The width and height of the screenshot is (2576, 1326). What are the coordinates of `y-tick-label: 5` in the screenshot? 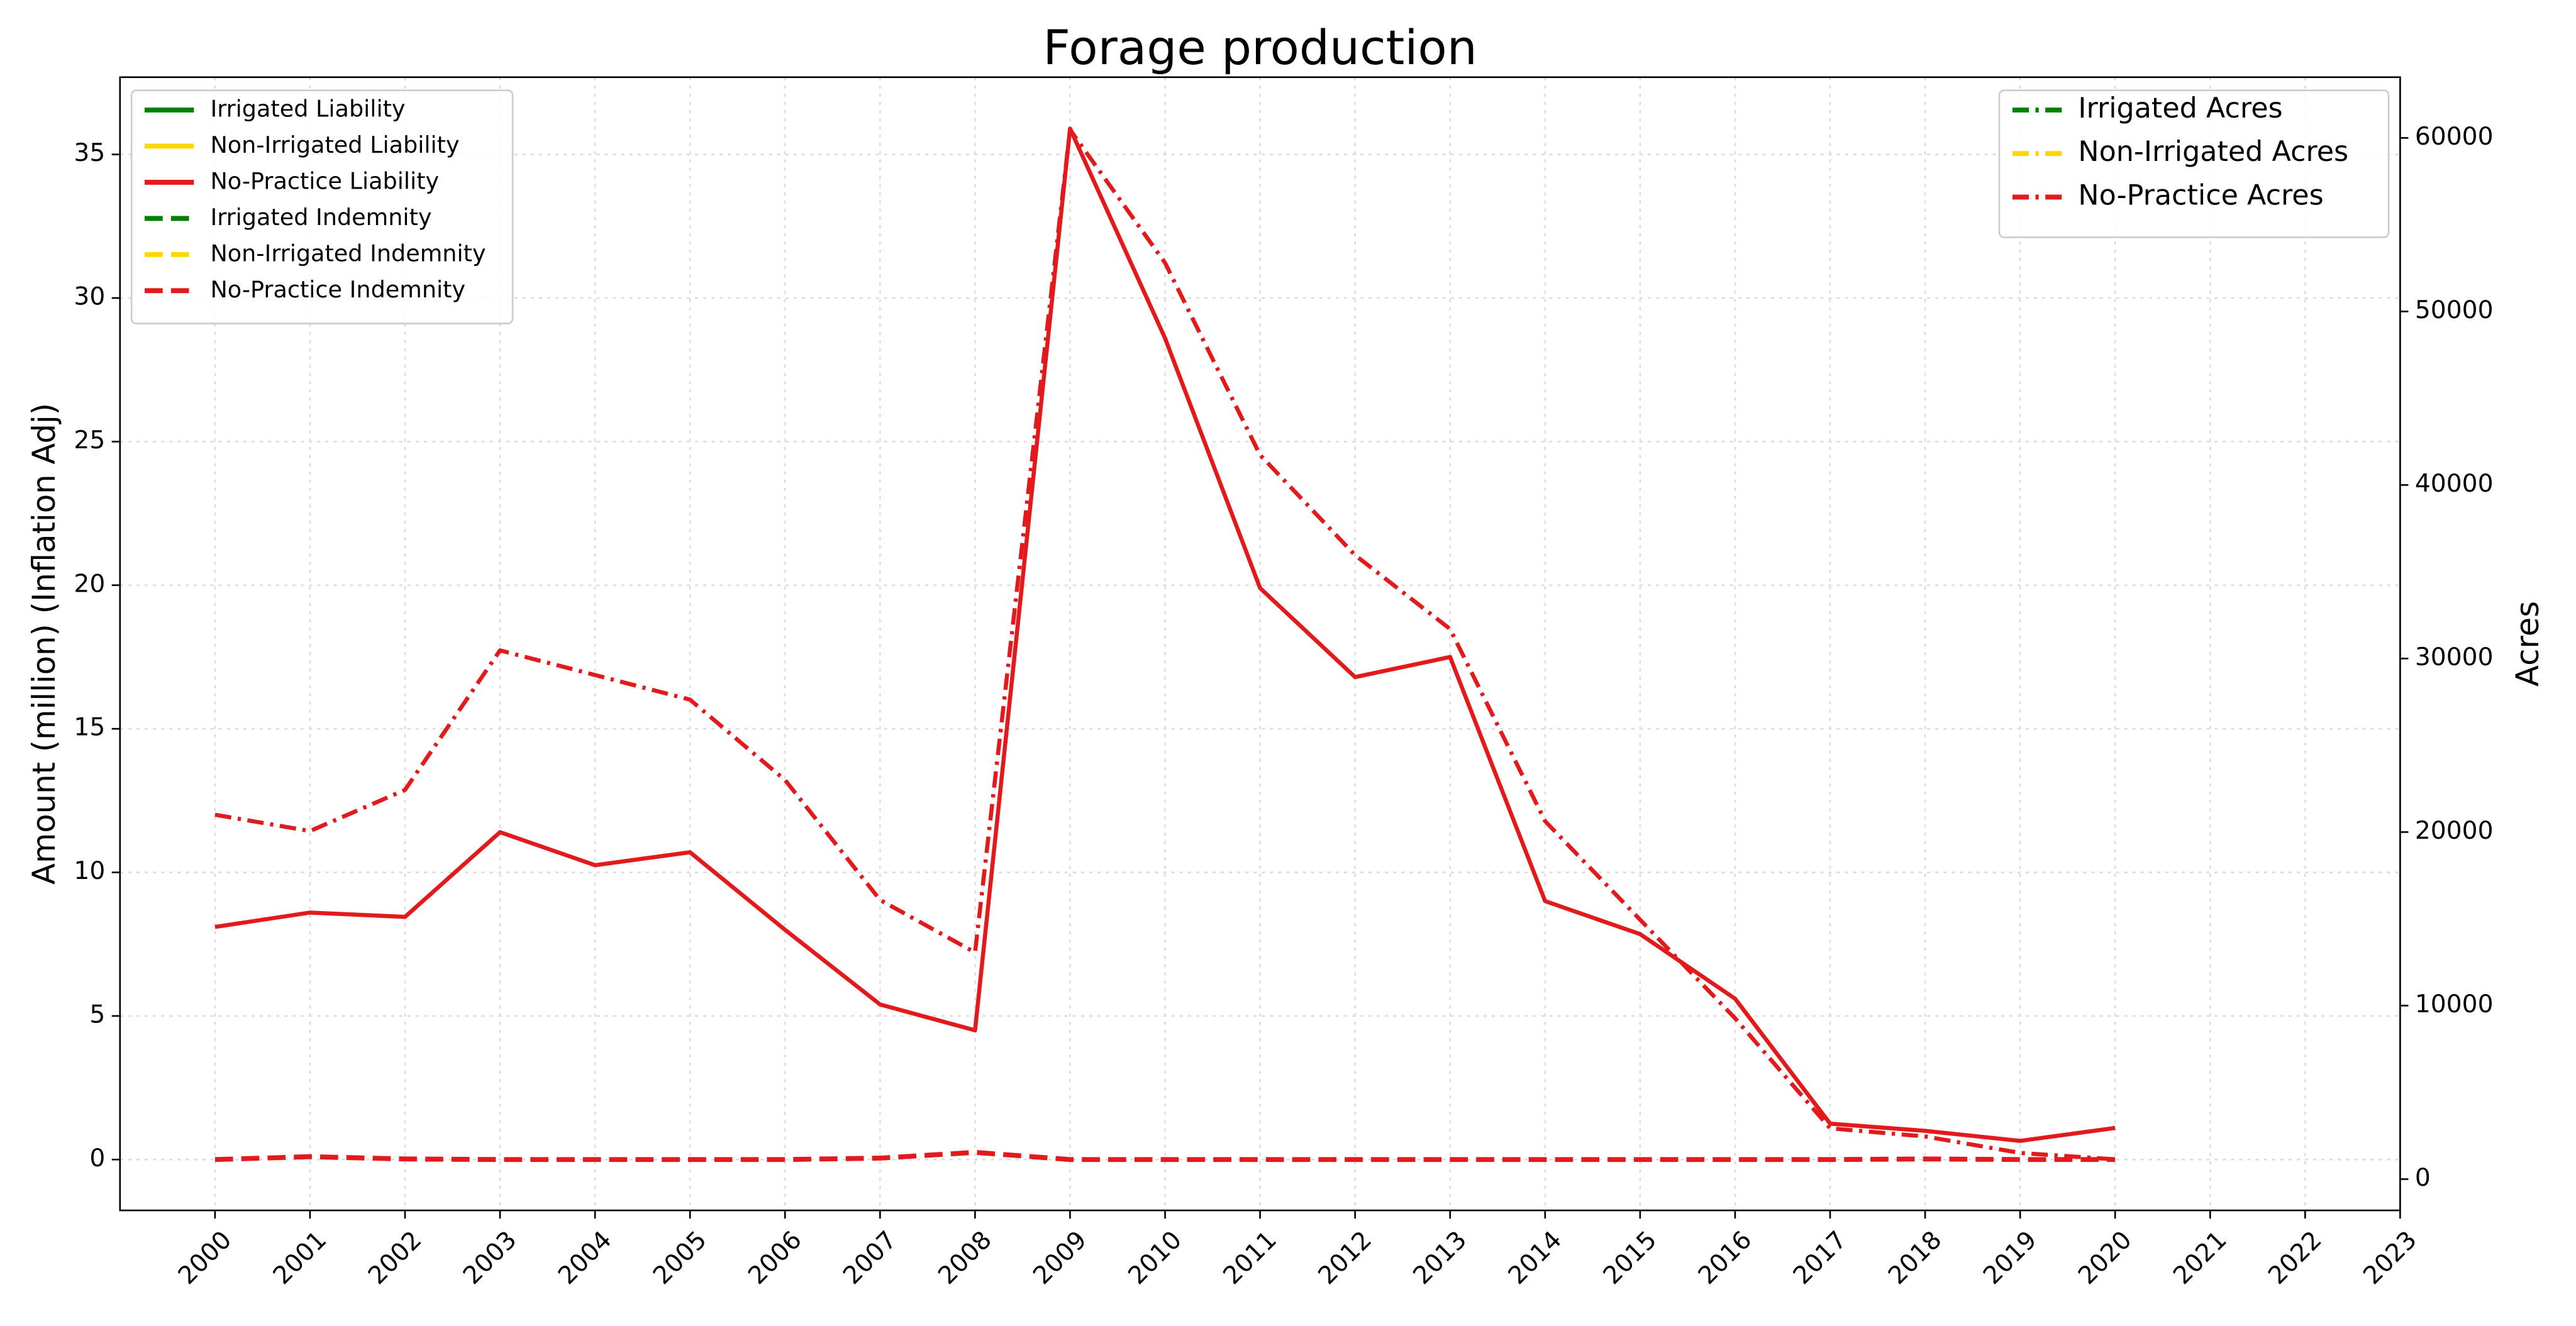 It's located at (97, 1014).